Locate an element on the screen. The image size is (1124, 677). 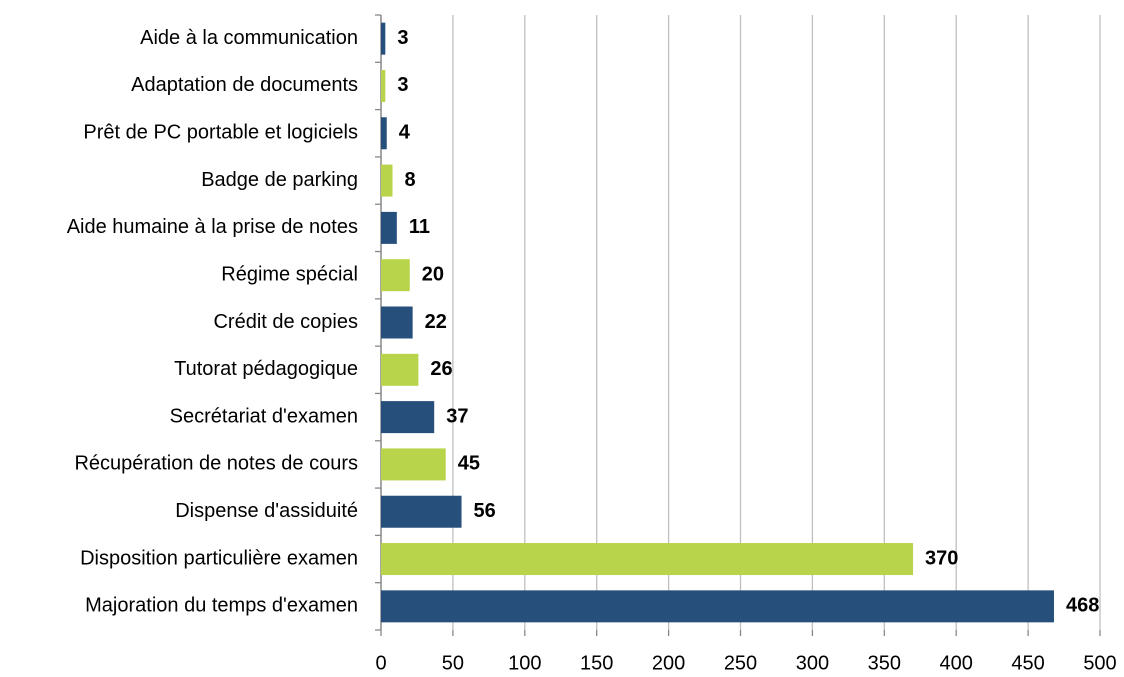
data-label: 4 is located at coordinates (405, 133).